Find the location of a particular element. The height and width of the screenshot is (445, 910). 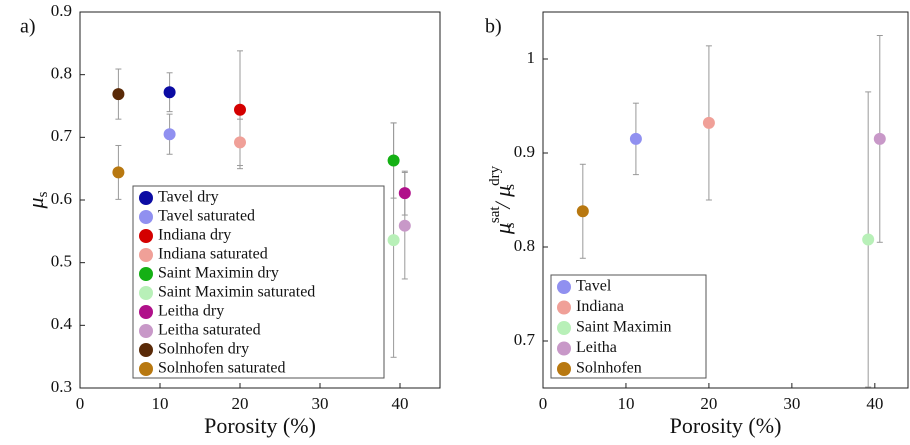

y-tick-label: 0.5 is located at coordinates (61, 261).